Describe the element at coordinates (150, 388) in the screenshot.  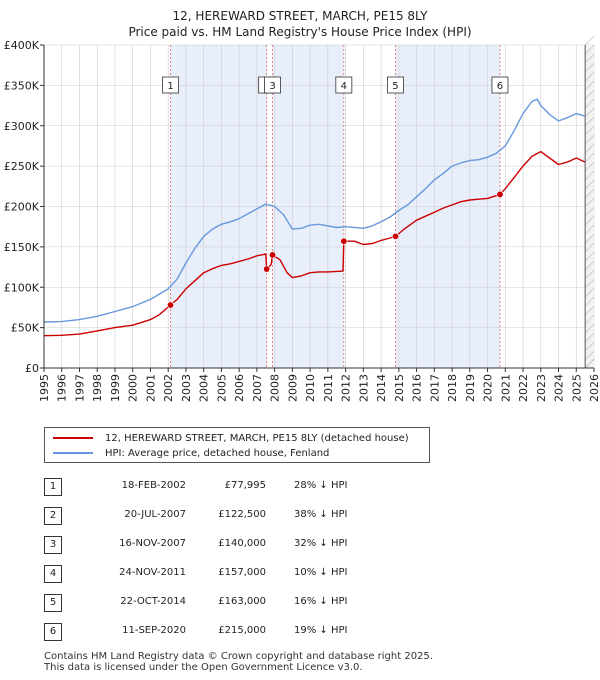
I see `x-tick-label: 2001` at that location.